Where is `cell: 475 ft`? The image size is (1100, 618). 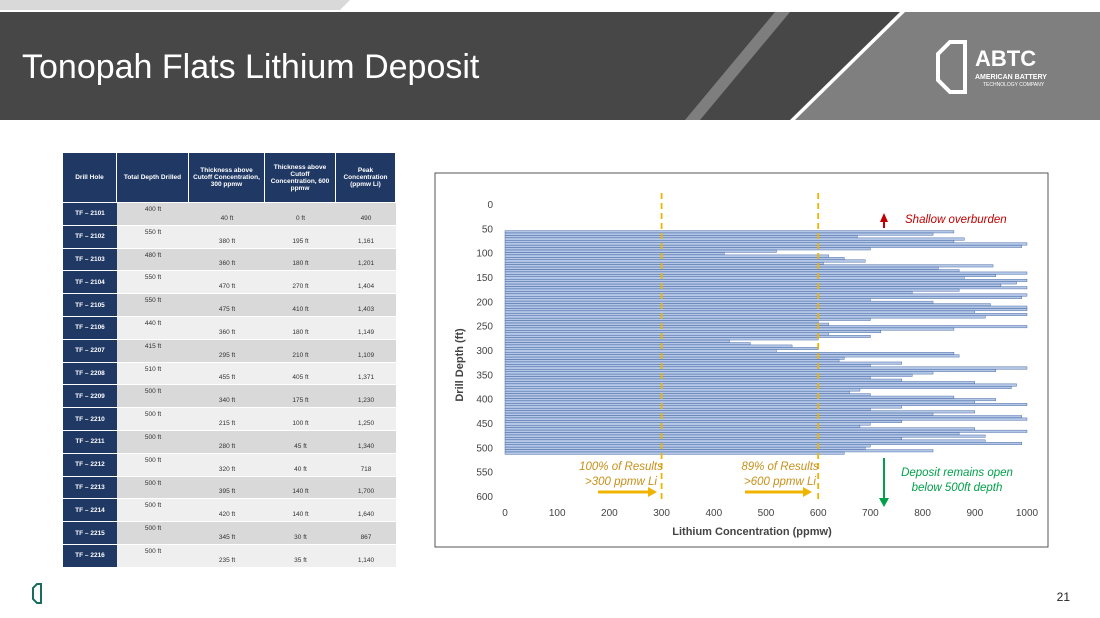
cell: 475 ft is located at coordinates (227, 305).